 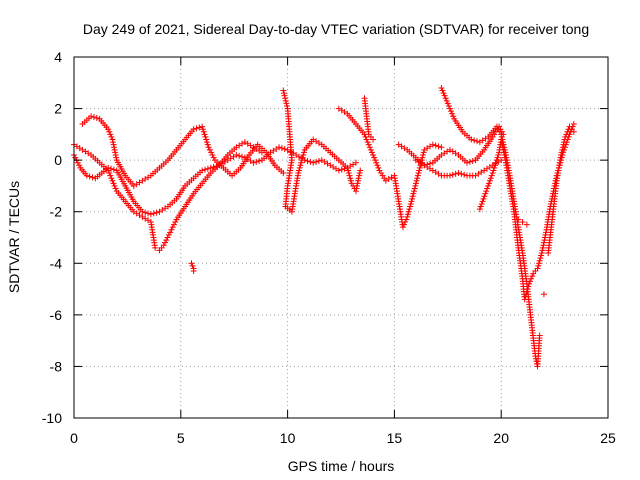 I want to click on y-tick-label: -2, so click(x=56, y=212).